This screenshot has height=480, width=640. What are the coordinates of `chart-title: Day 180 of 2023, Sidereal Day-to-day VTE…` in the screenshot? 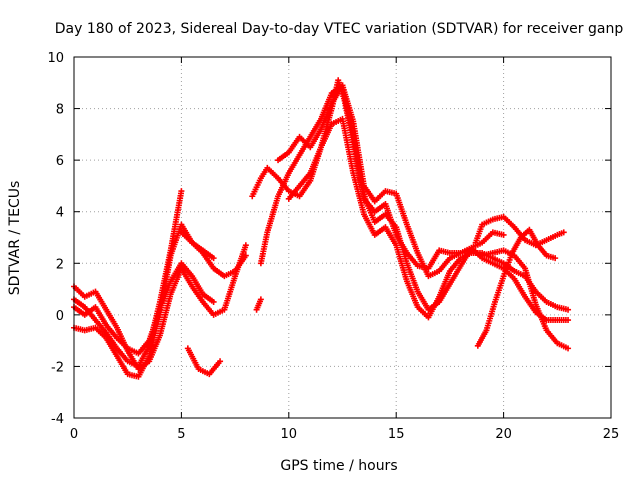 It's located at (339, 29).